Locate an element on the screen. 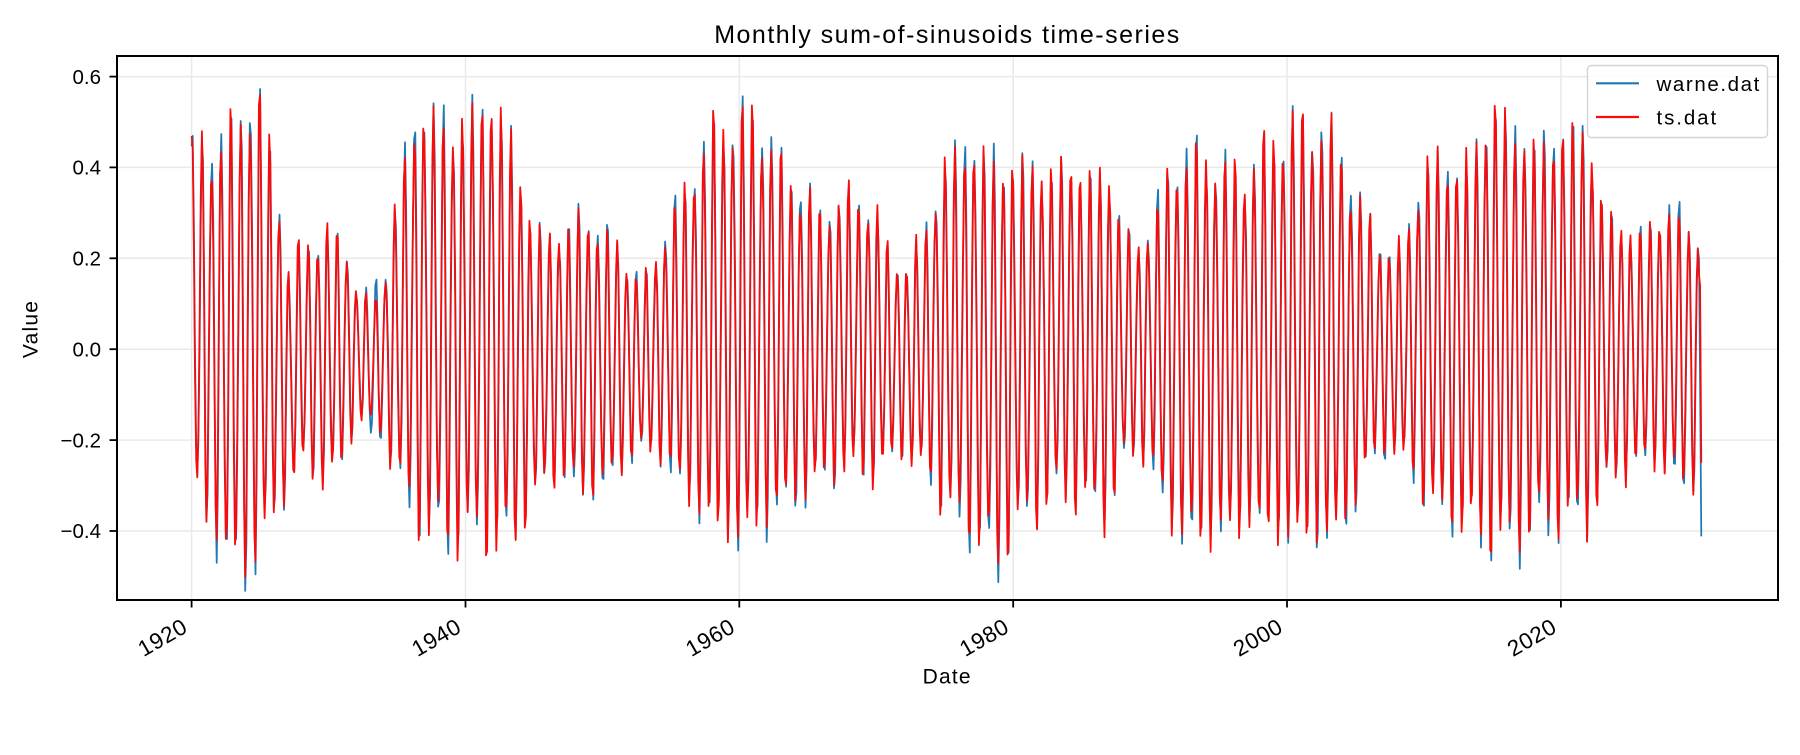  svg-text: warne.dat is located at coordinates (1708, 84).